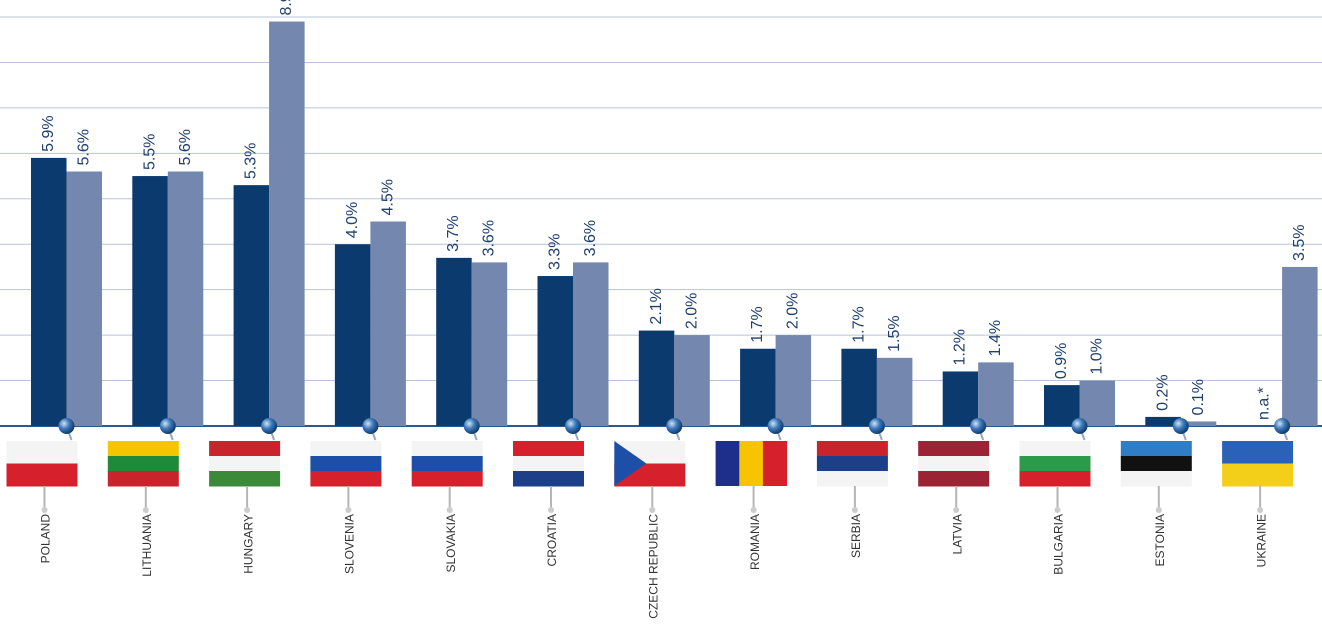 The height and width of the screenshot is (641, 1322). I want to click on value-label: 3.5%, so click(1299, 242).